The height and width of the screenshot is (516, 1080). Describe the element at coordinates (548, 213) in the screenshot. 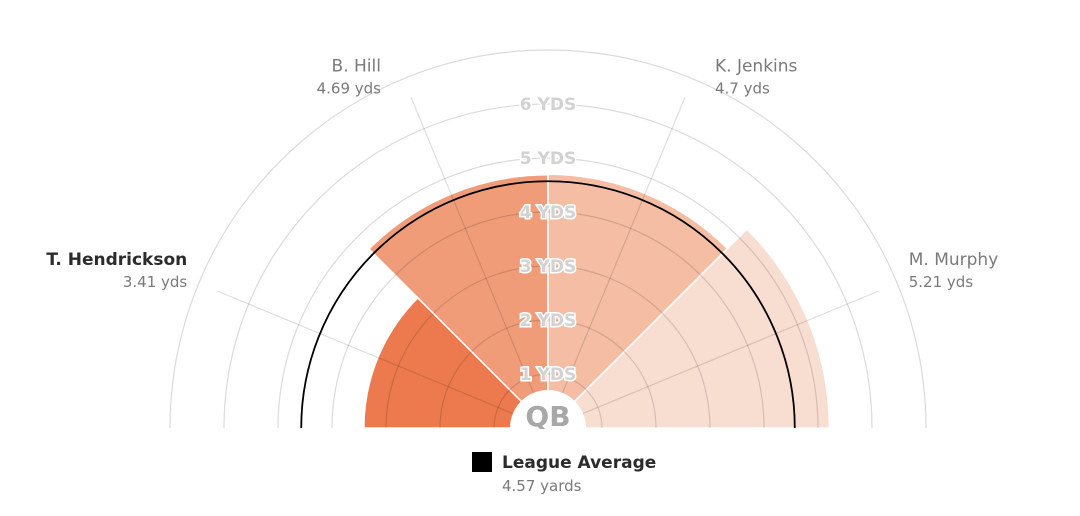

I see `ring-label-4: 4 YDS` at that location.